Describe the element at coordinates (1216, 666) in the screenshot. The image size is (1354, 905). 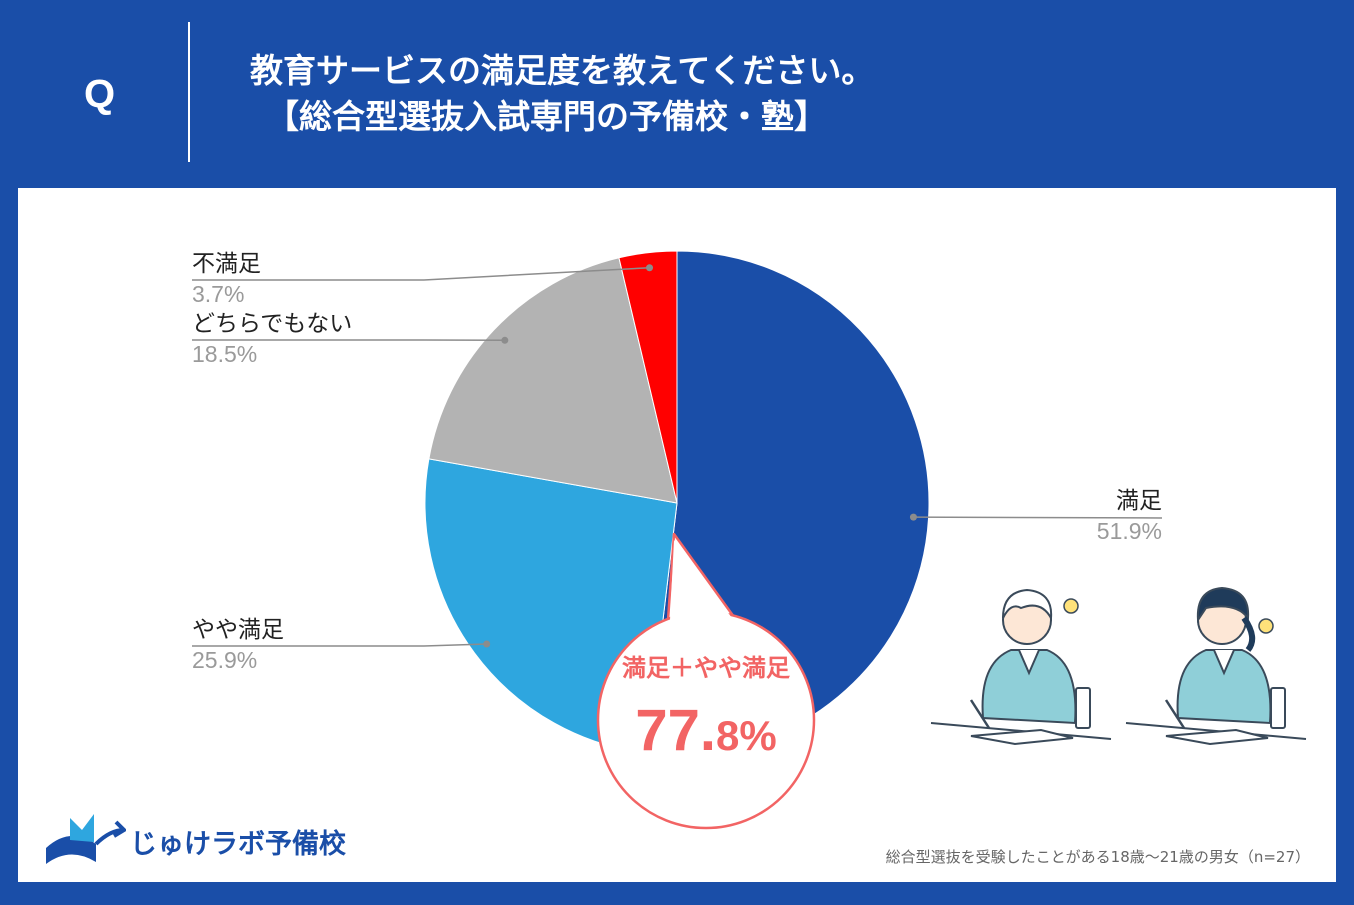
I see `student-girl-figure` at that location.